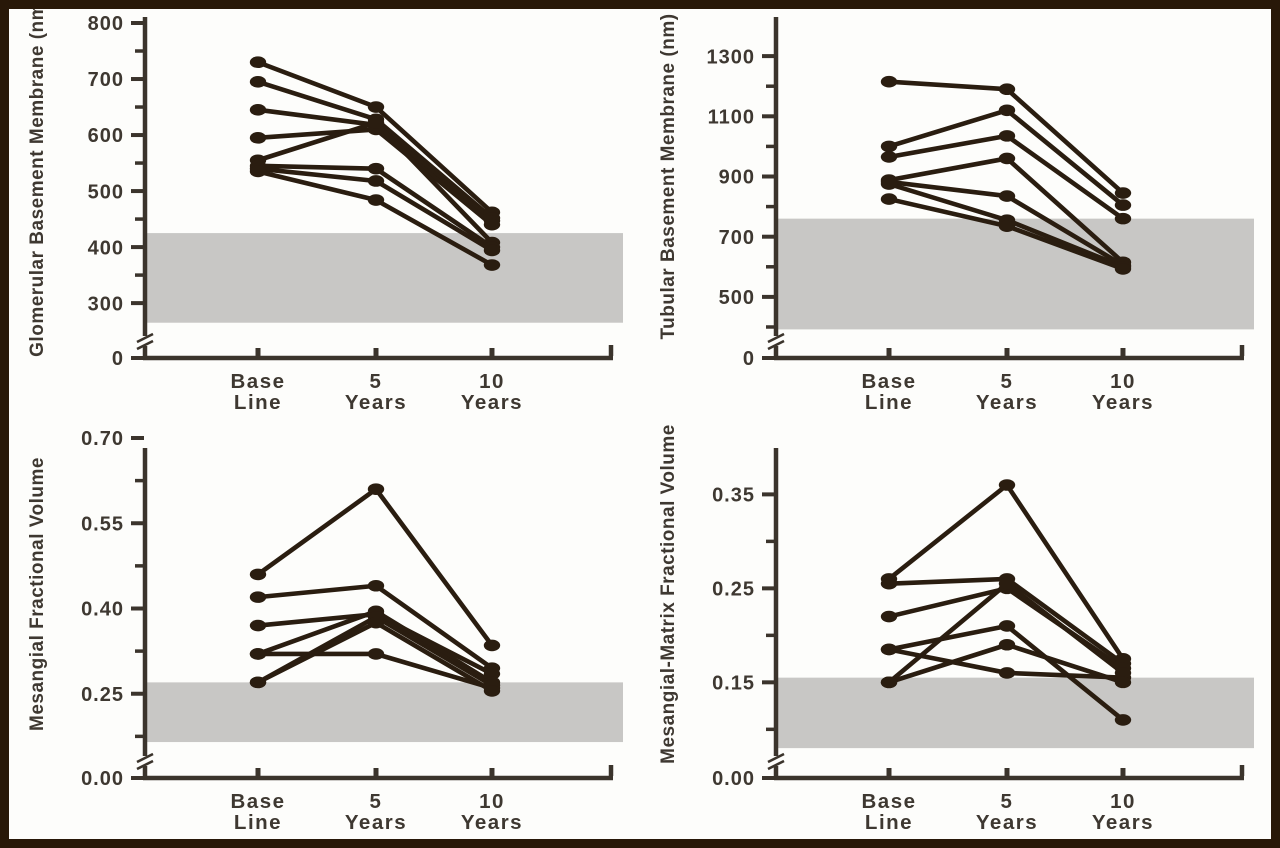  What do you see at coordinates (731, 57) in the screenshot?
I see `y-tick-label: 1300` at bounding box center [731, 57].